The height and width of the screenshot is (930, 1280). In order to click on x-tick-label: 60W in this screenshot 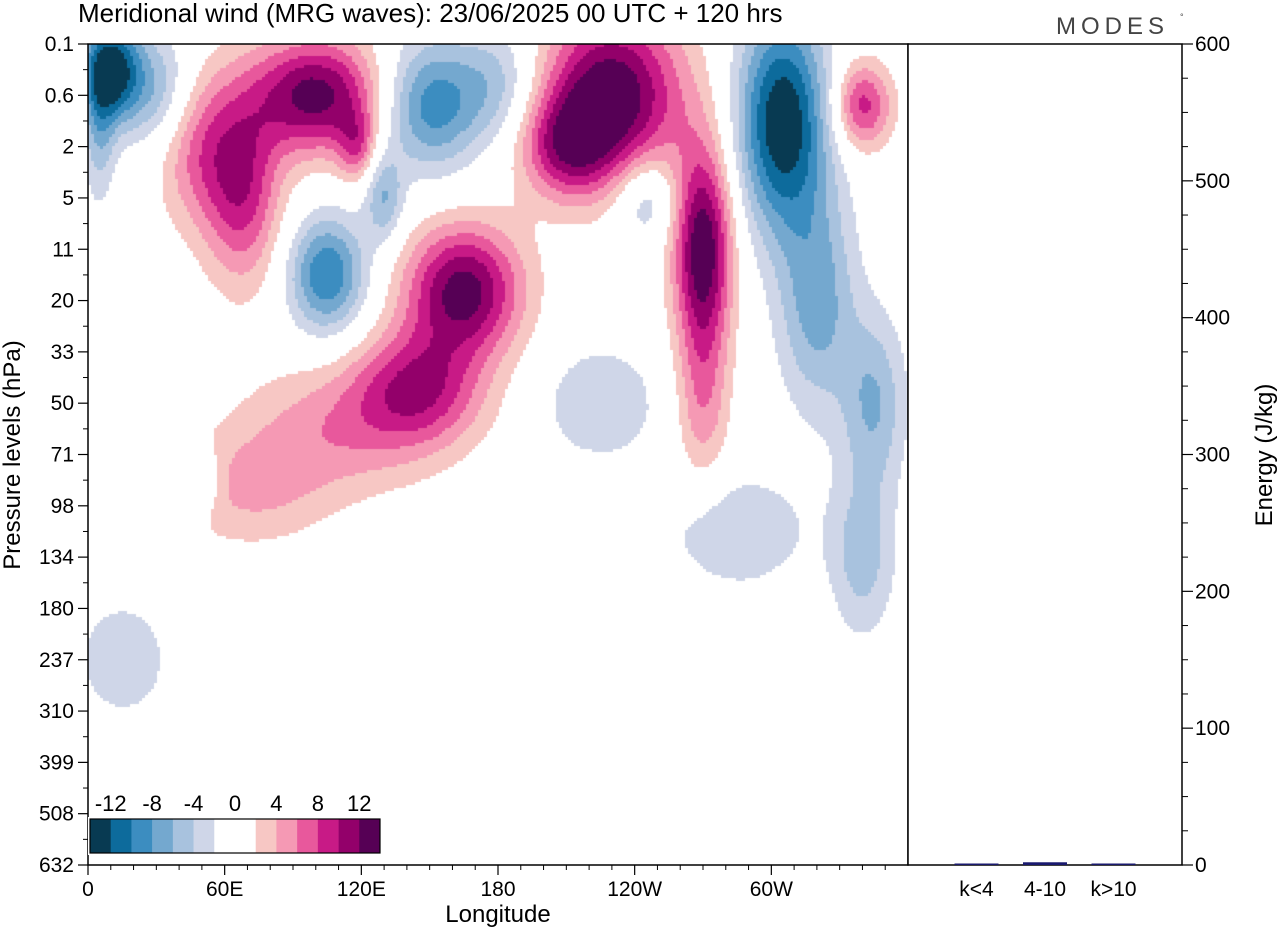, I will do `click(771, 889)`.